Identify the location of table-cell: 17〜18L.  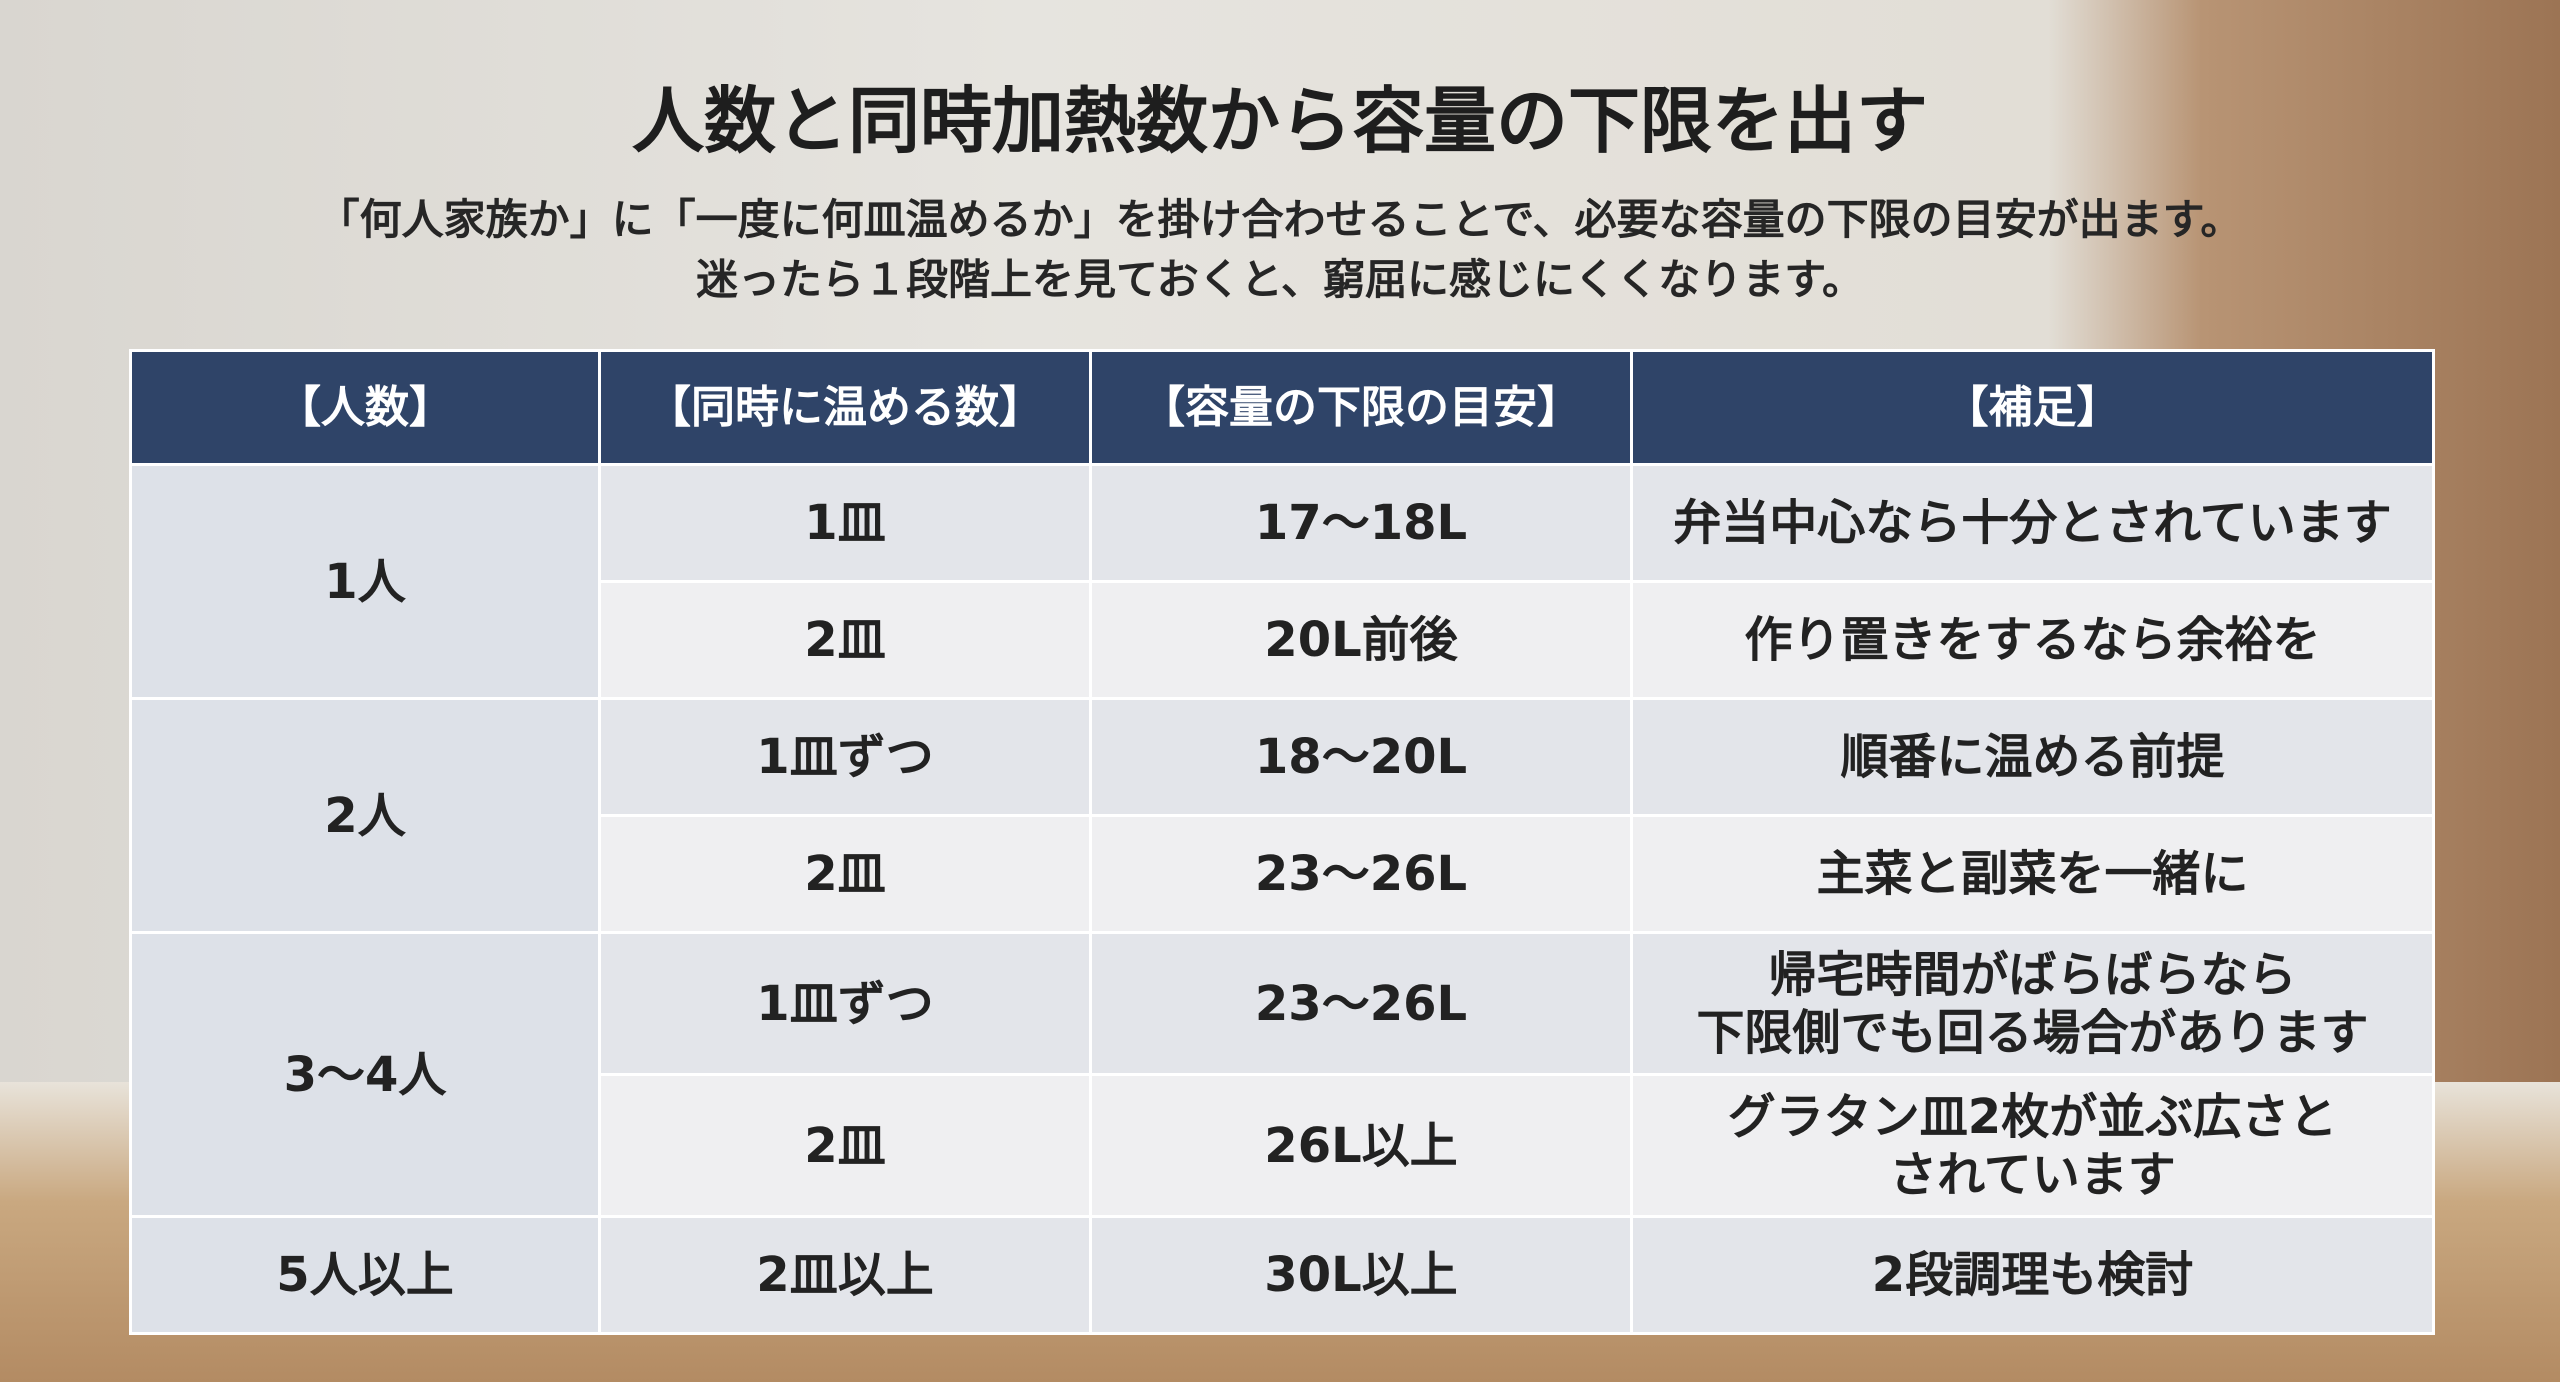
(1361, 523).